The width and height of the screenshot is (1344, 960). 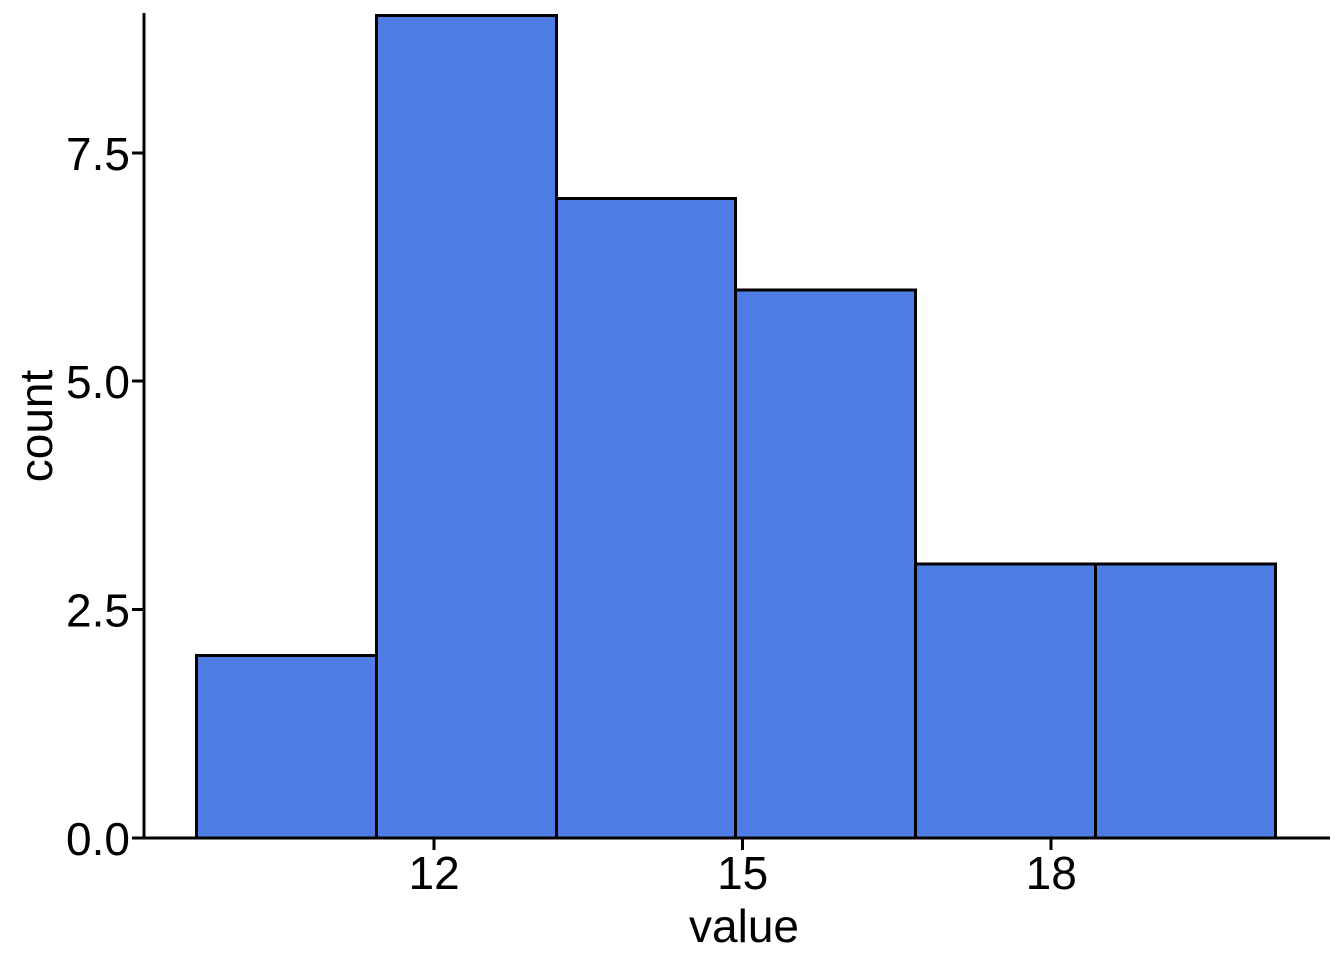 What do you see at coordinates (742, 873) in the screenshot?
I see `x-tick-label-1: 15` at bounding box center [742, 873].